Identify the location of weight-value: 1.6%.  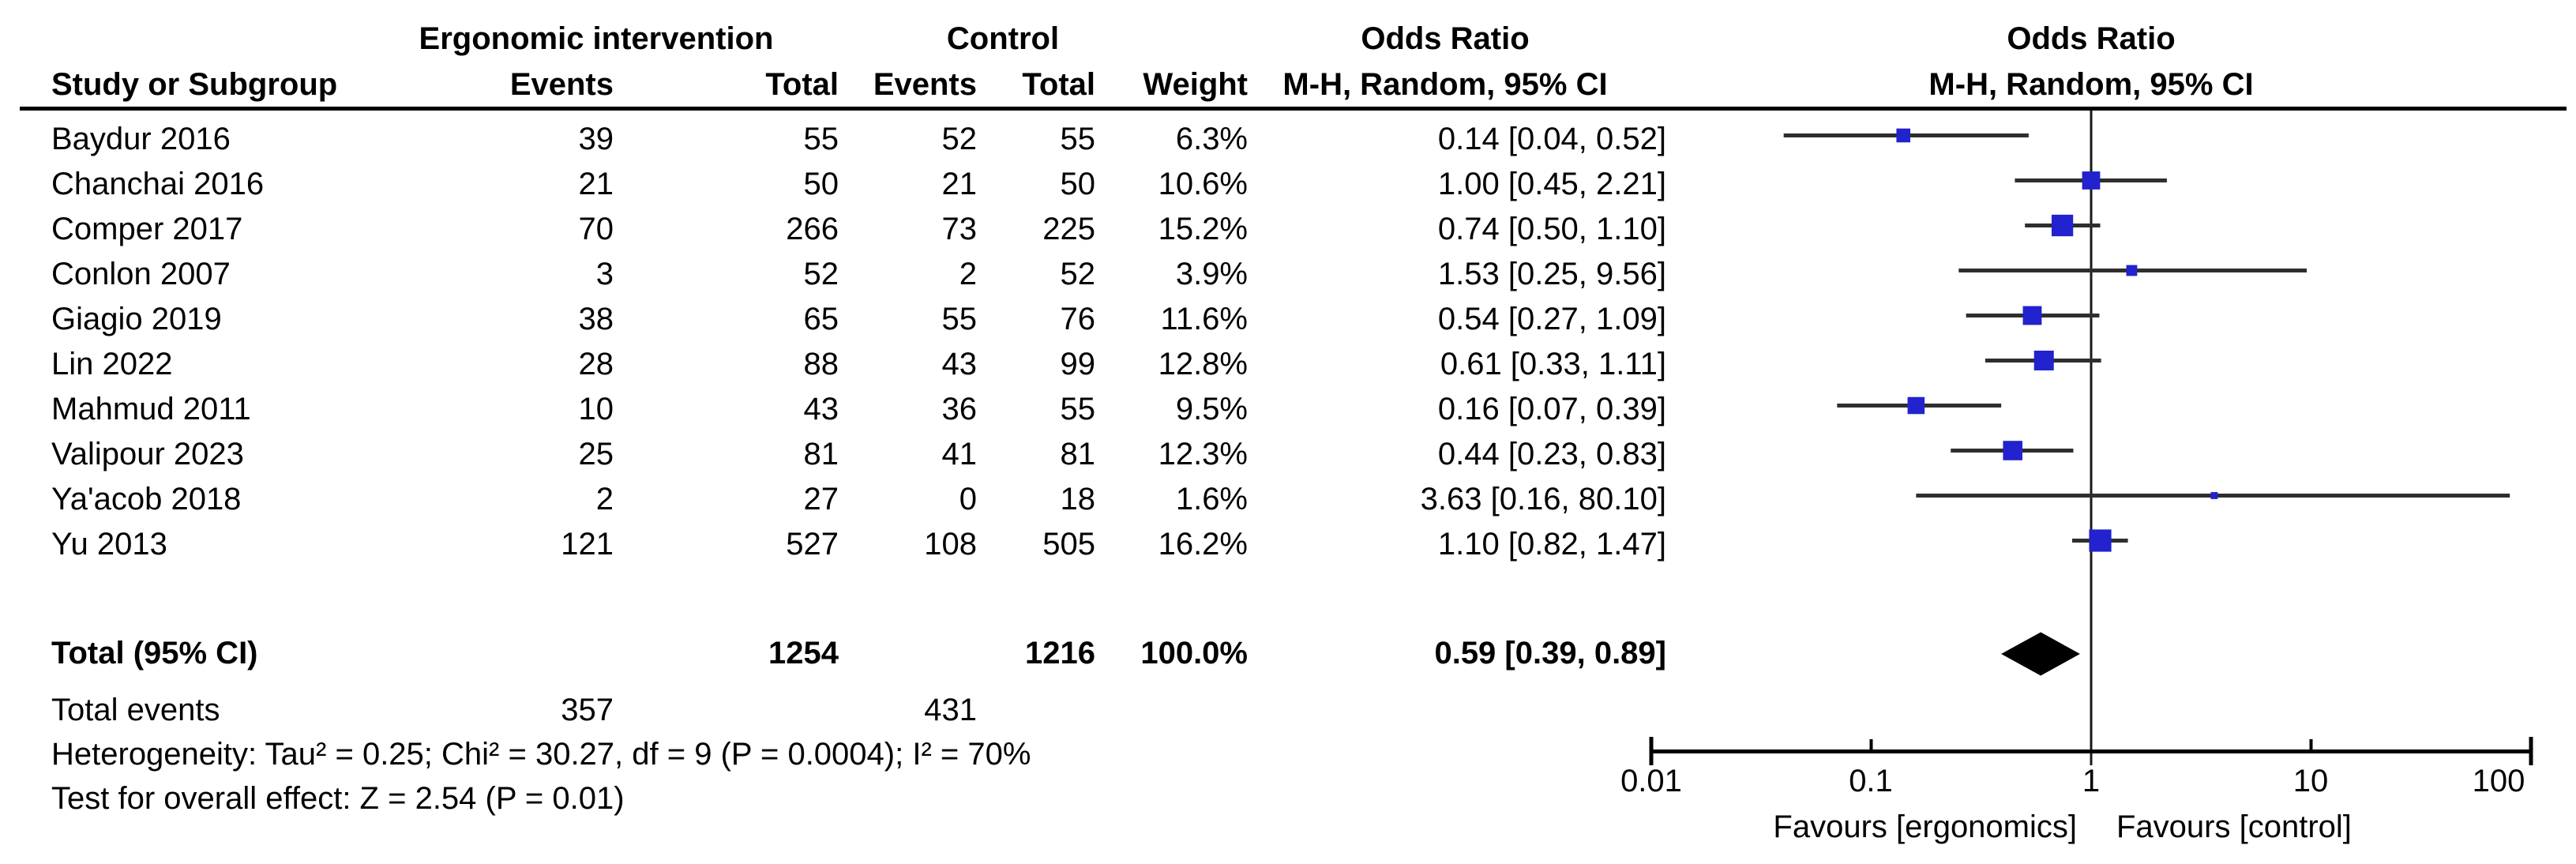
(1211, 499).